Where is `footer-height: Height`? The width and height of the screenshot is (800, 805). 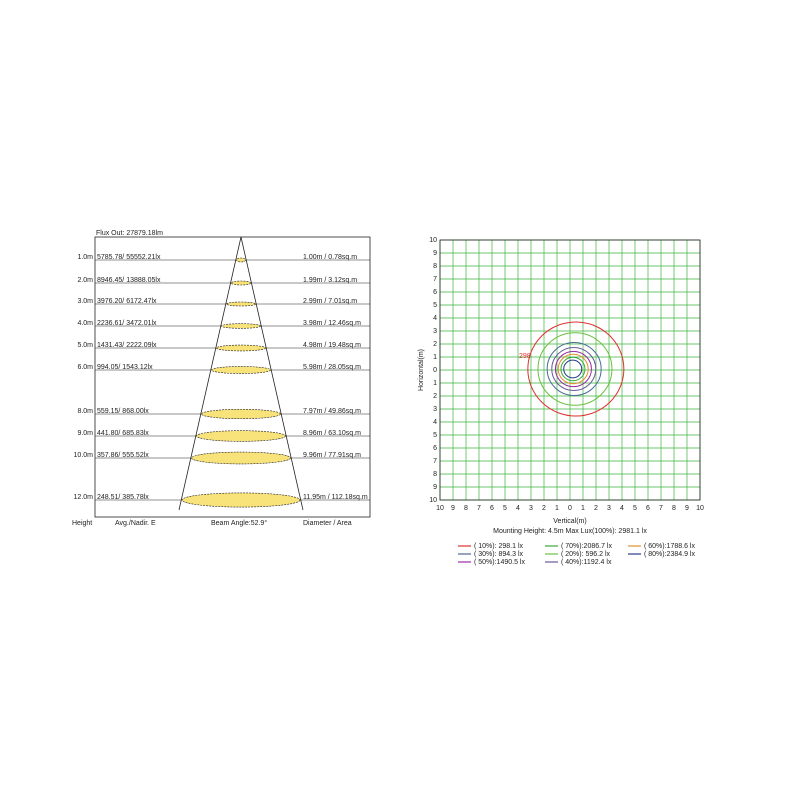
footer-height: Height is located at coordinates (82, 523).